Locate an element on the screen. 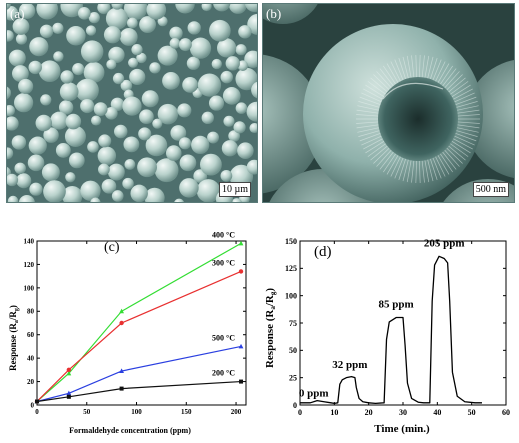 The image size is (519, 443). concentration-annotation: 85 ppm is located at coordinates (396, 305).